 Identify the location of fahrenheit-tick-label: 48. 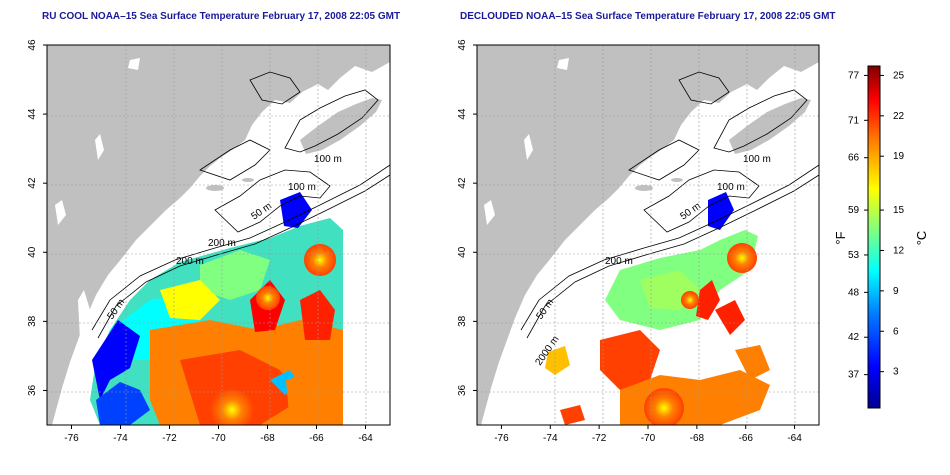
(854, 292).